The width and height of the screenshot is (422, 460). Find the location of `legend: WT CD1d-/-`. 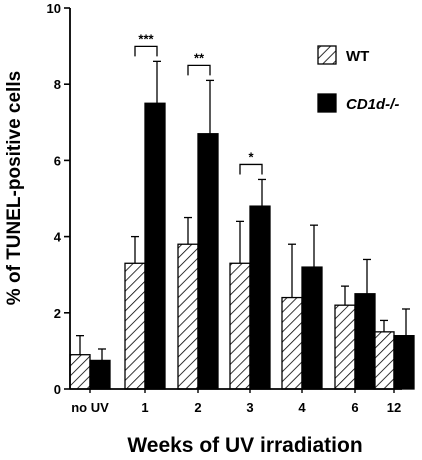

legend: WT CD1d-/- is located at coordinates (358, 79).